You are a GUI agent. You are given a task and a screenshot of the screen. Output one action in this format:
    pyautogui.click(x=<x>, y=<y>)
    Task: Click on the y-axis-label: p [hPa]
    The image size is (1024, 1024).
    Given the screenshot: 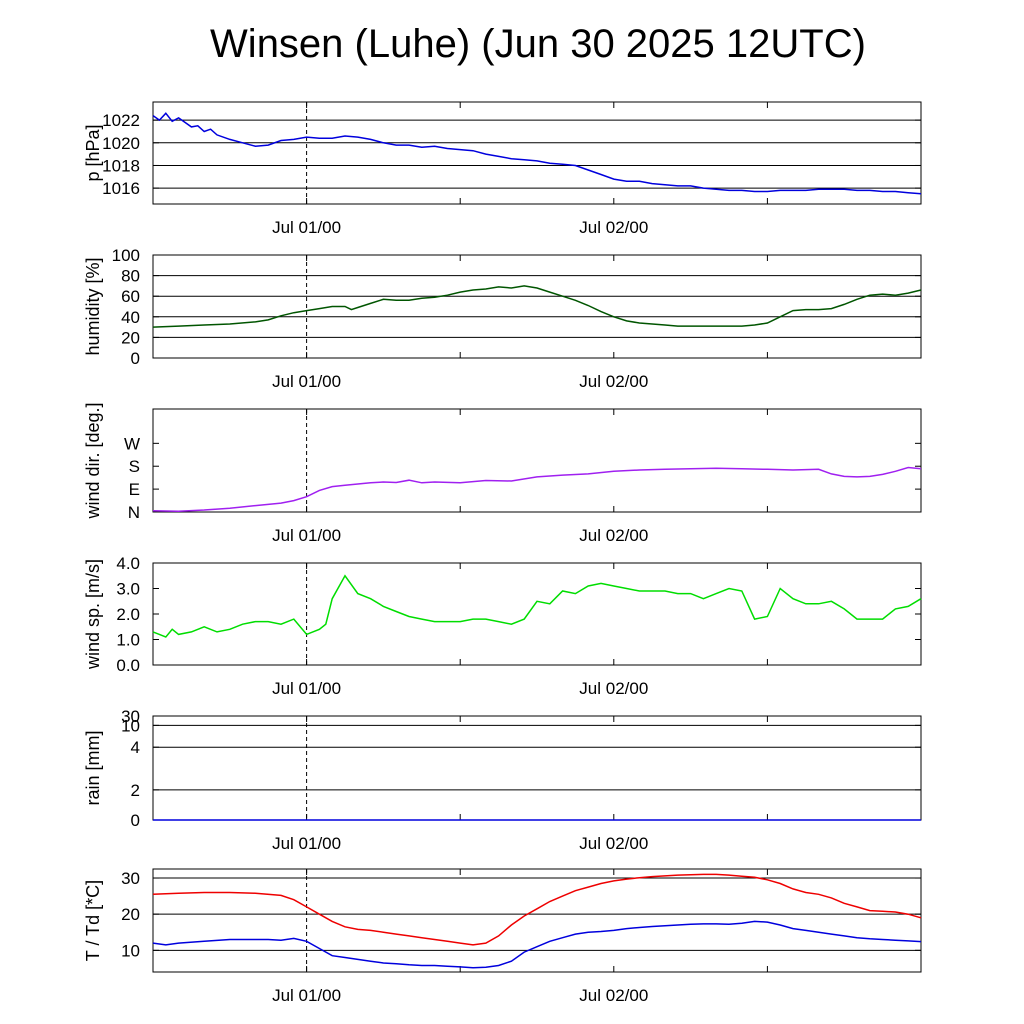 What is the action you would take?
    pyautogui.click(x=93, y=152)
    